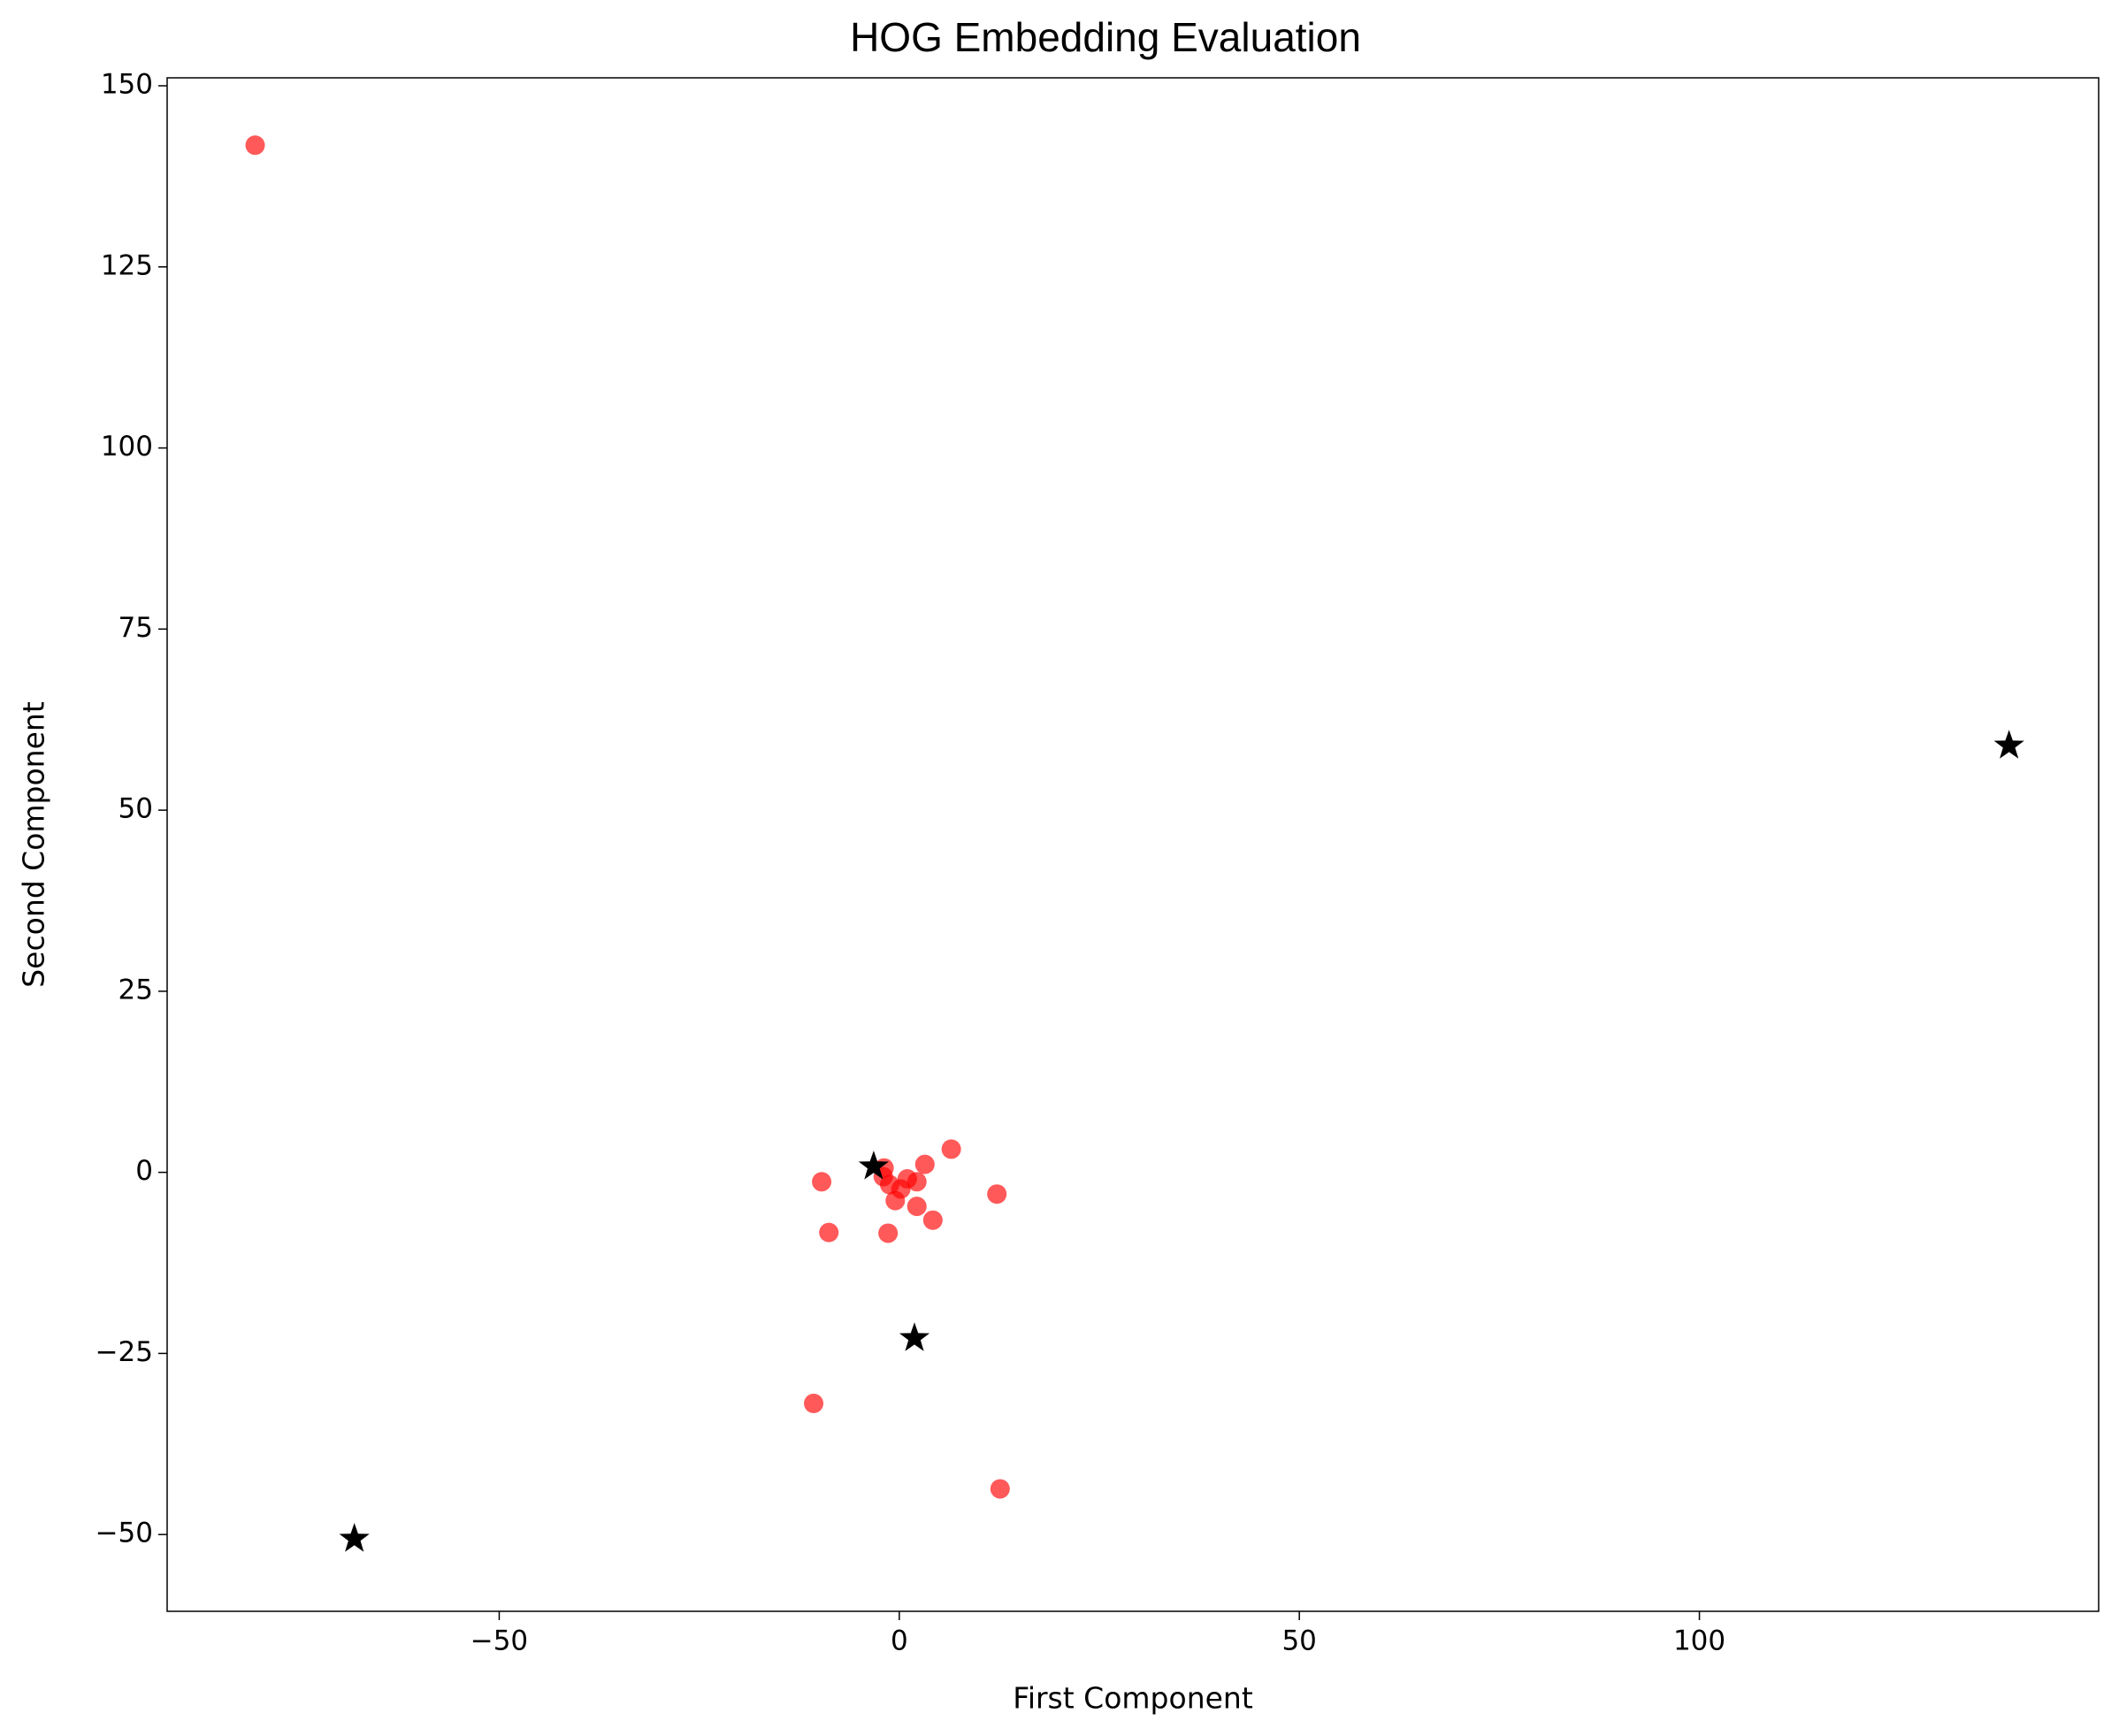 The height and width of the screenshot is (1736, 2119). What do you see at coordinates (34, 844) in the screenshot?
I see `y-axis-label: Second Component` at bounding box center [34, 844].